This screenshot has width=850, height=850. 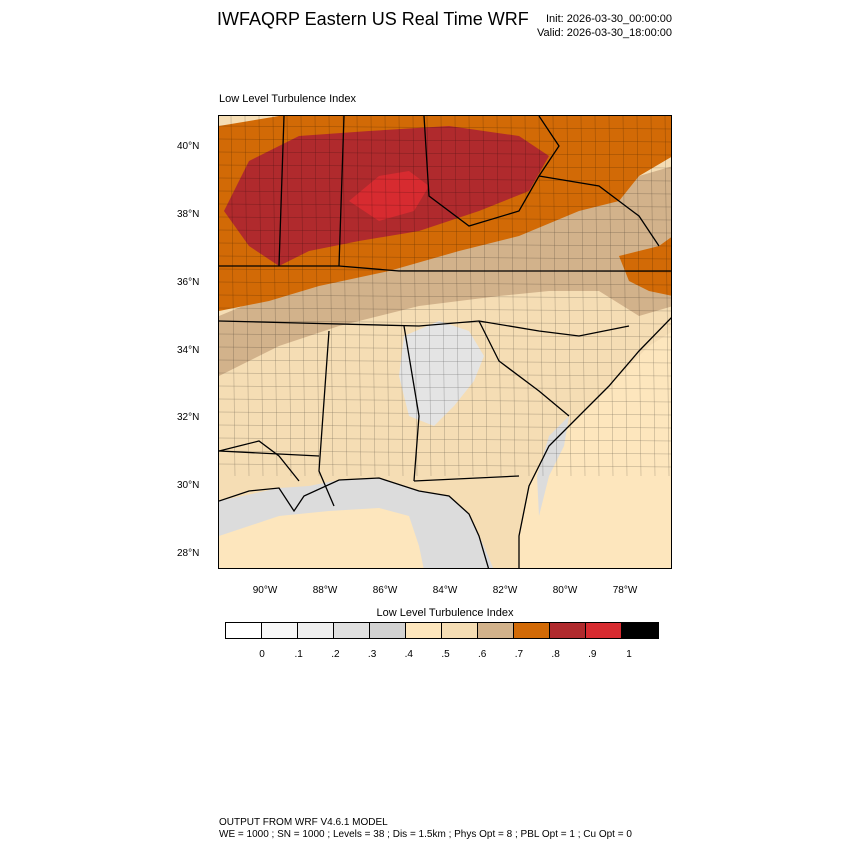 What do you see at coordinates (188, 282) in the screenshot?
I see `lat-tick-label: 36°N` at bounding box center [188, 282].